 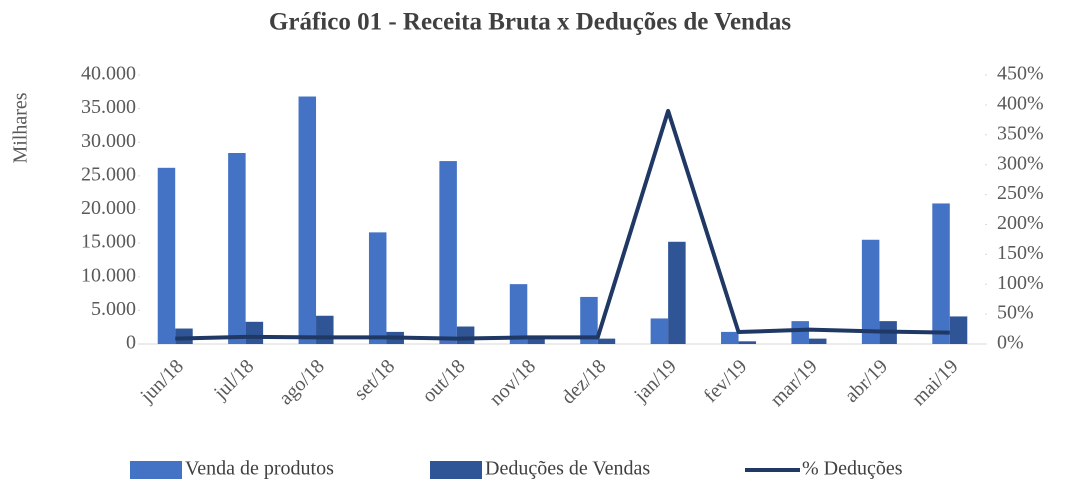 I want to click on y2-tick-label: 250%, so click(x=1020, y=193).